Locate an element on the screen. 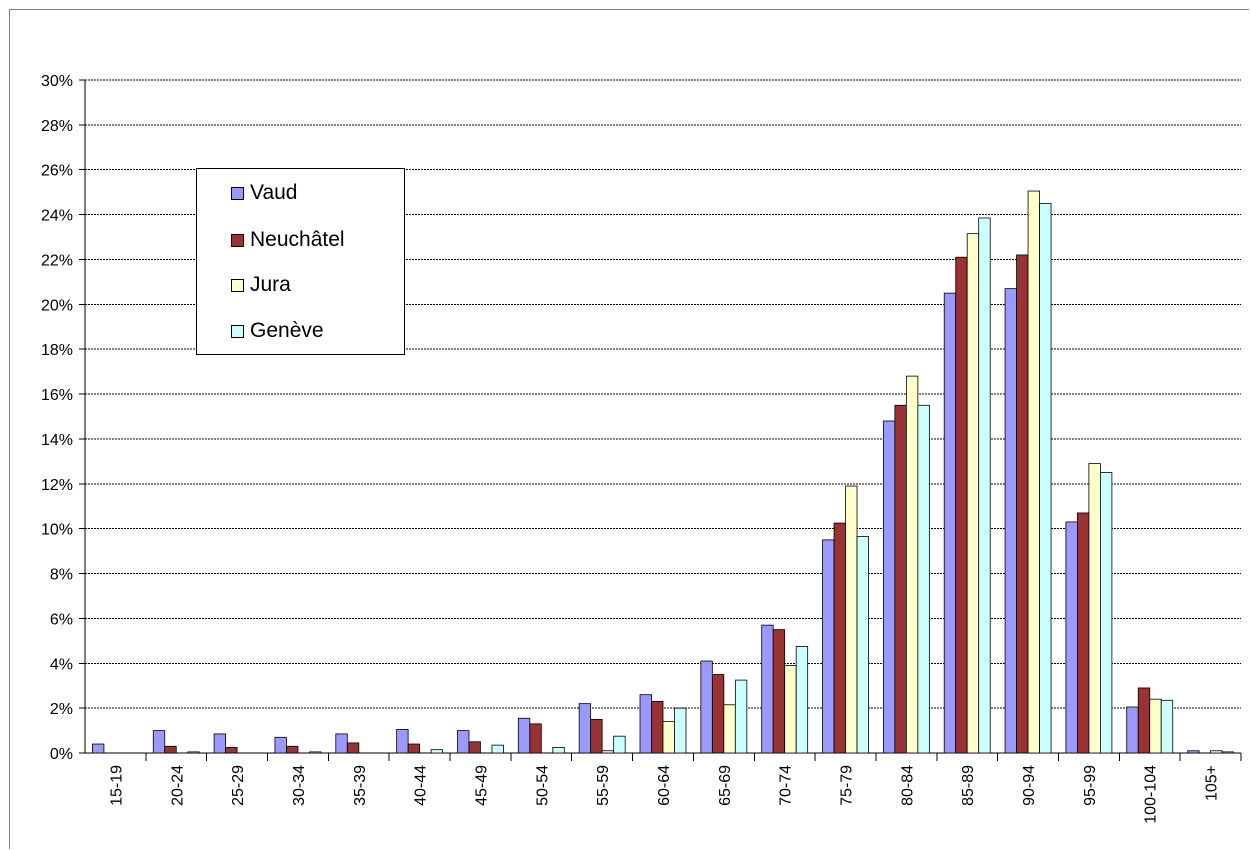  legend-label-jura: Jura is located at coordinates (270, 284).